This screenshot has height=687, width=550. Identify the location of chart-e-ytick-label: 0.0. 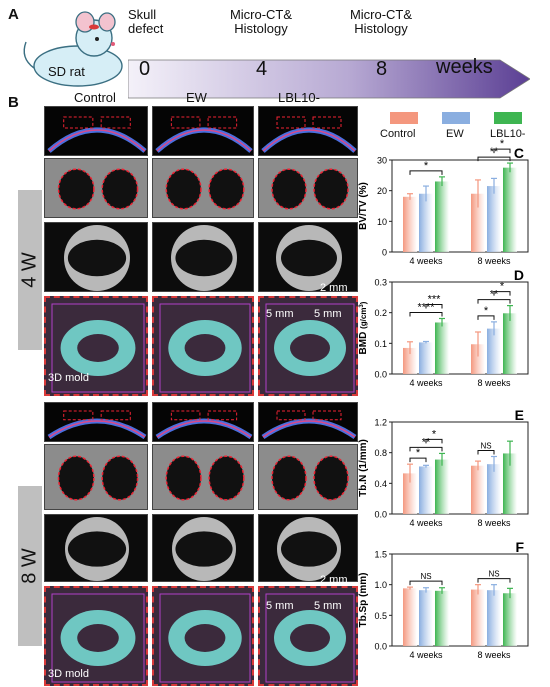
(380, 515).